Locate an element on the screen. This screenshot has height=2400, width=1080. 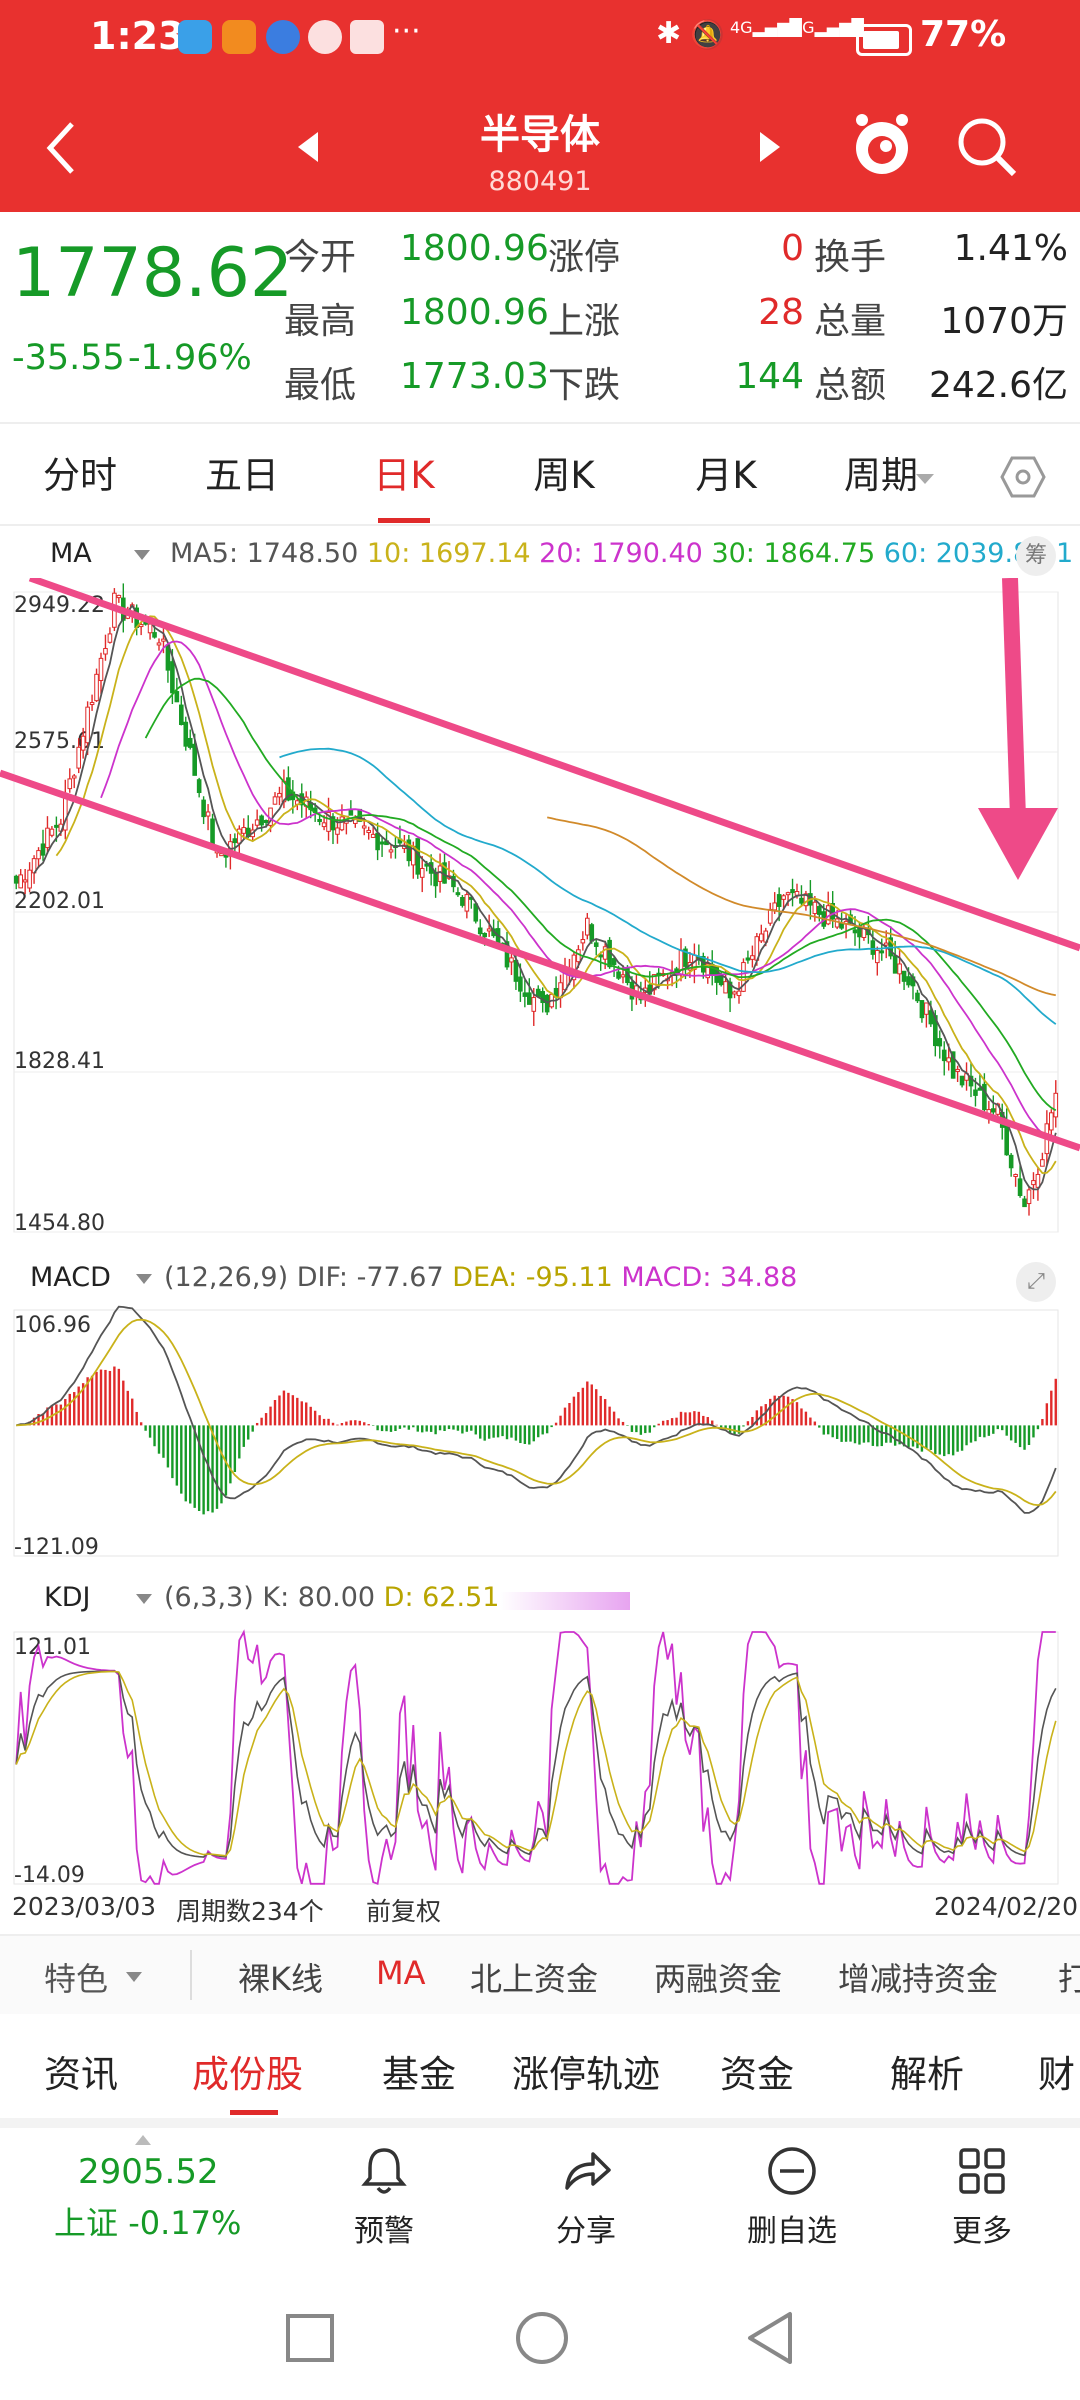
tab-ma: MA is located at coordinates (401, 1973).